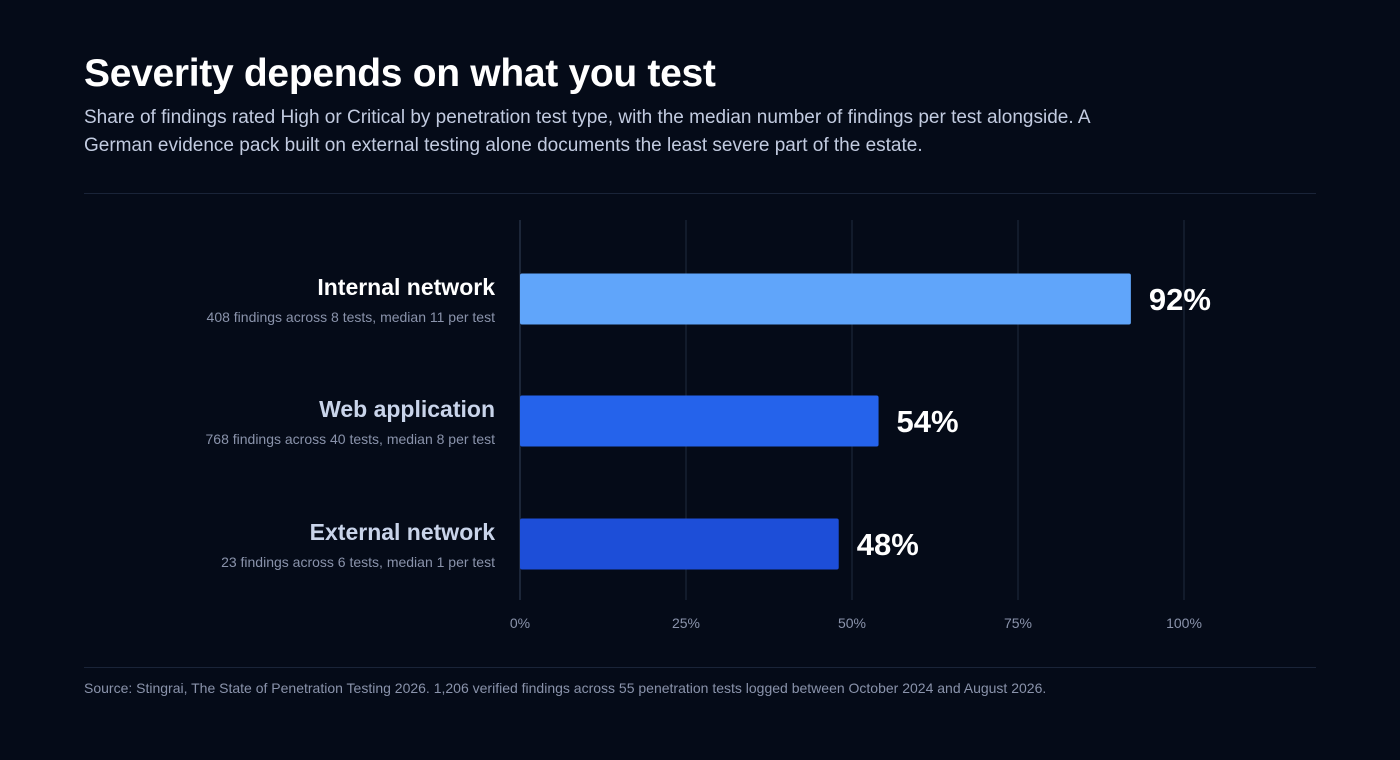 This screenshot has width=1400, height=760. I want to click on top-divider, so click(700, 193).